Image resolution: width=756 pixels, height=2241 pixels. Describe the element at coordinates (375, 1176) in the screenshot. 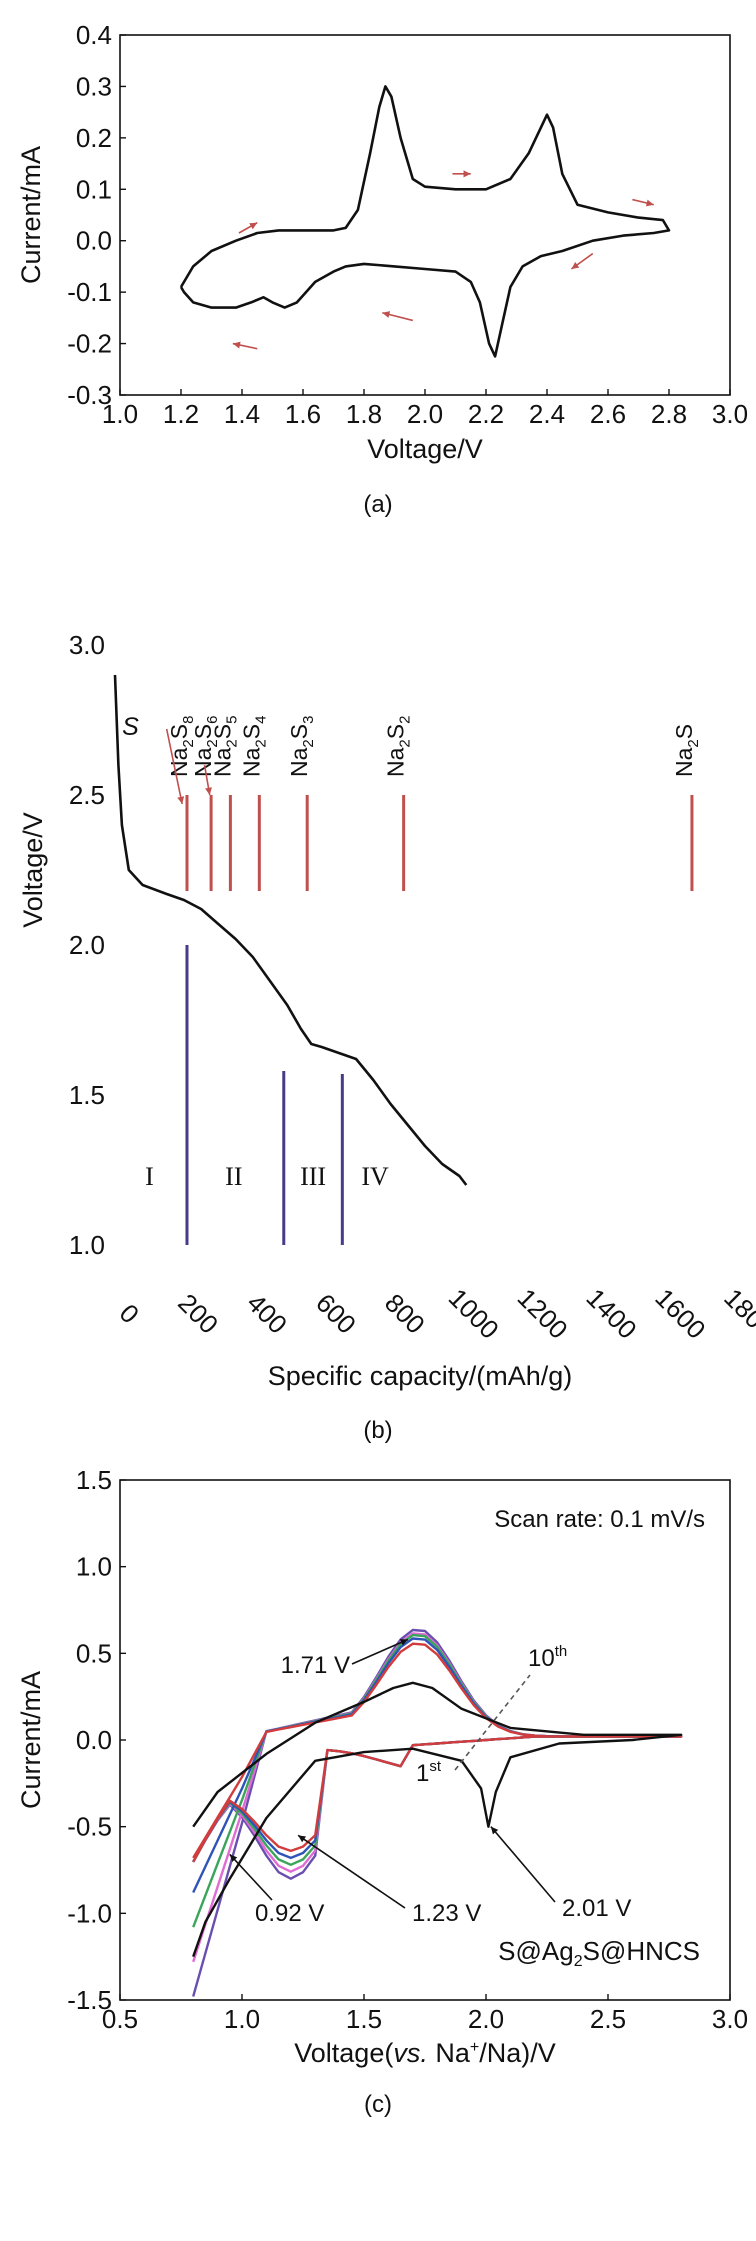

I see `region-label-IV: IV` at that location.